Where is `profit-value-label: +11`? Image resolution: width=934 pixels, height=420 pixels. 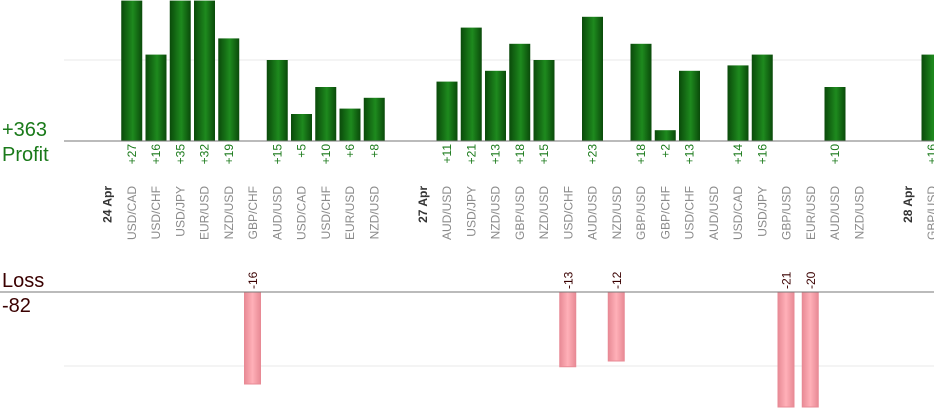
profit-value-label: +11 is located at coordinates (447, 154).